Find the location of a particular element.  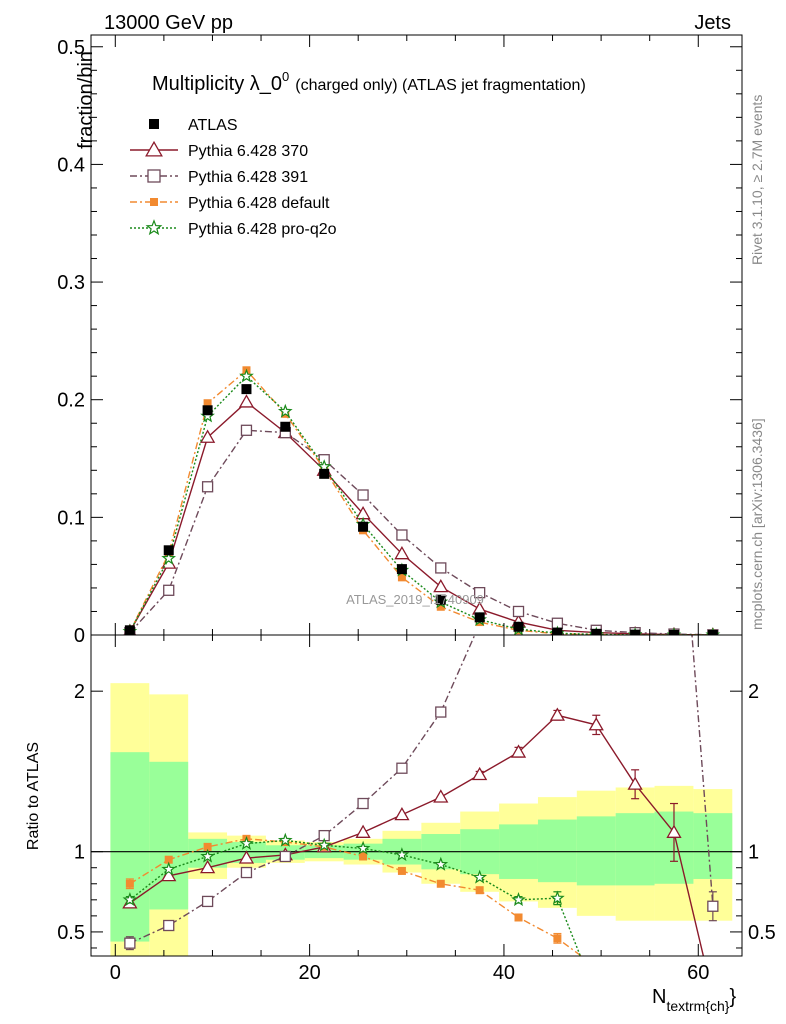

x-tick-label: 40 is located at coordinates (504, 973).